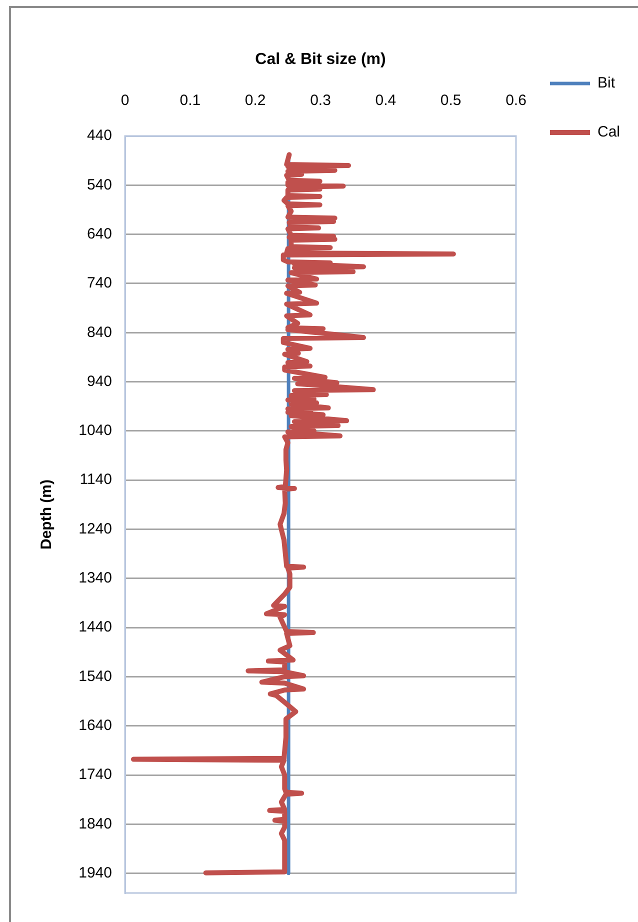 The width and height of the screenshot is (638, 922). What do you see at coordinates (99, 135) in the screenshot?
I see `y-tick-label: 440` at bounding box center [99, 135].